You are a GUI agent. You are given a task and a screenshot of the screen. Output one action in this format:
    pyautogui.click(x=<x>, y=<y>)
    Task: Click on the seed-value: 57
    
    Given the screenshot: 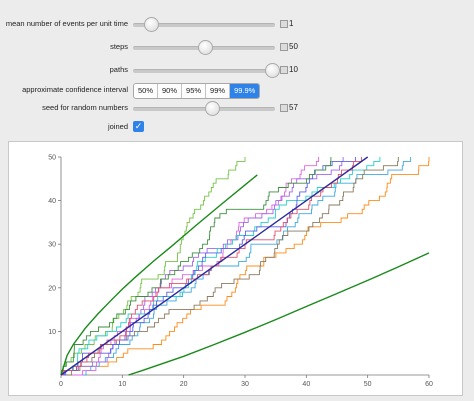 What is the action you would take?
    pyautogui.click(x=293, y=107)
    